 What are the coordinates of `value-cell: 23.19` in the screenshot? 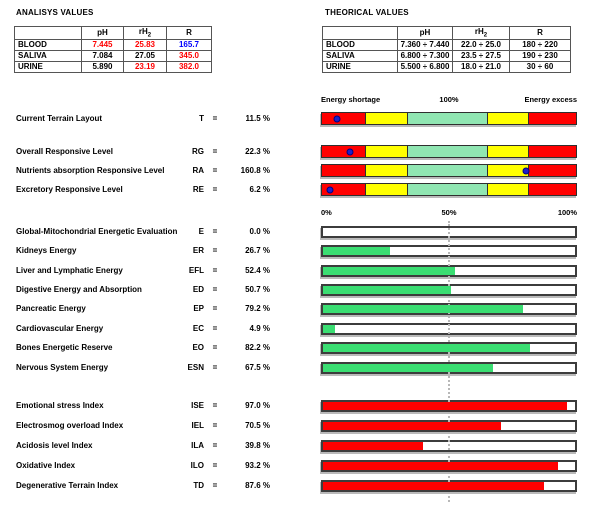 It's located at (145, 66).